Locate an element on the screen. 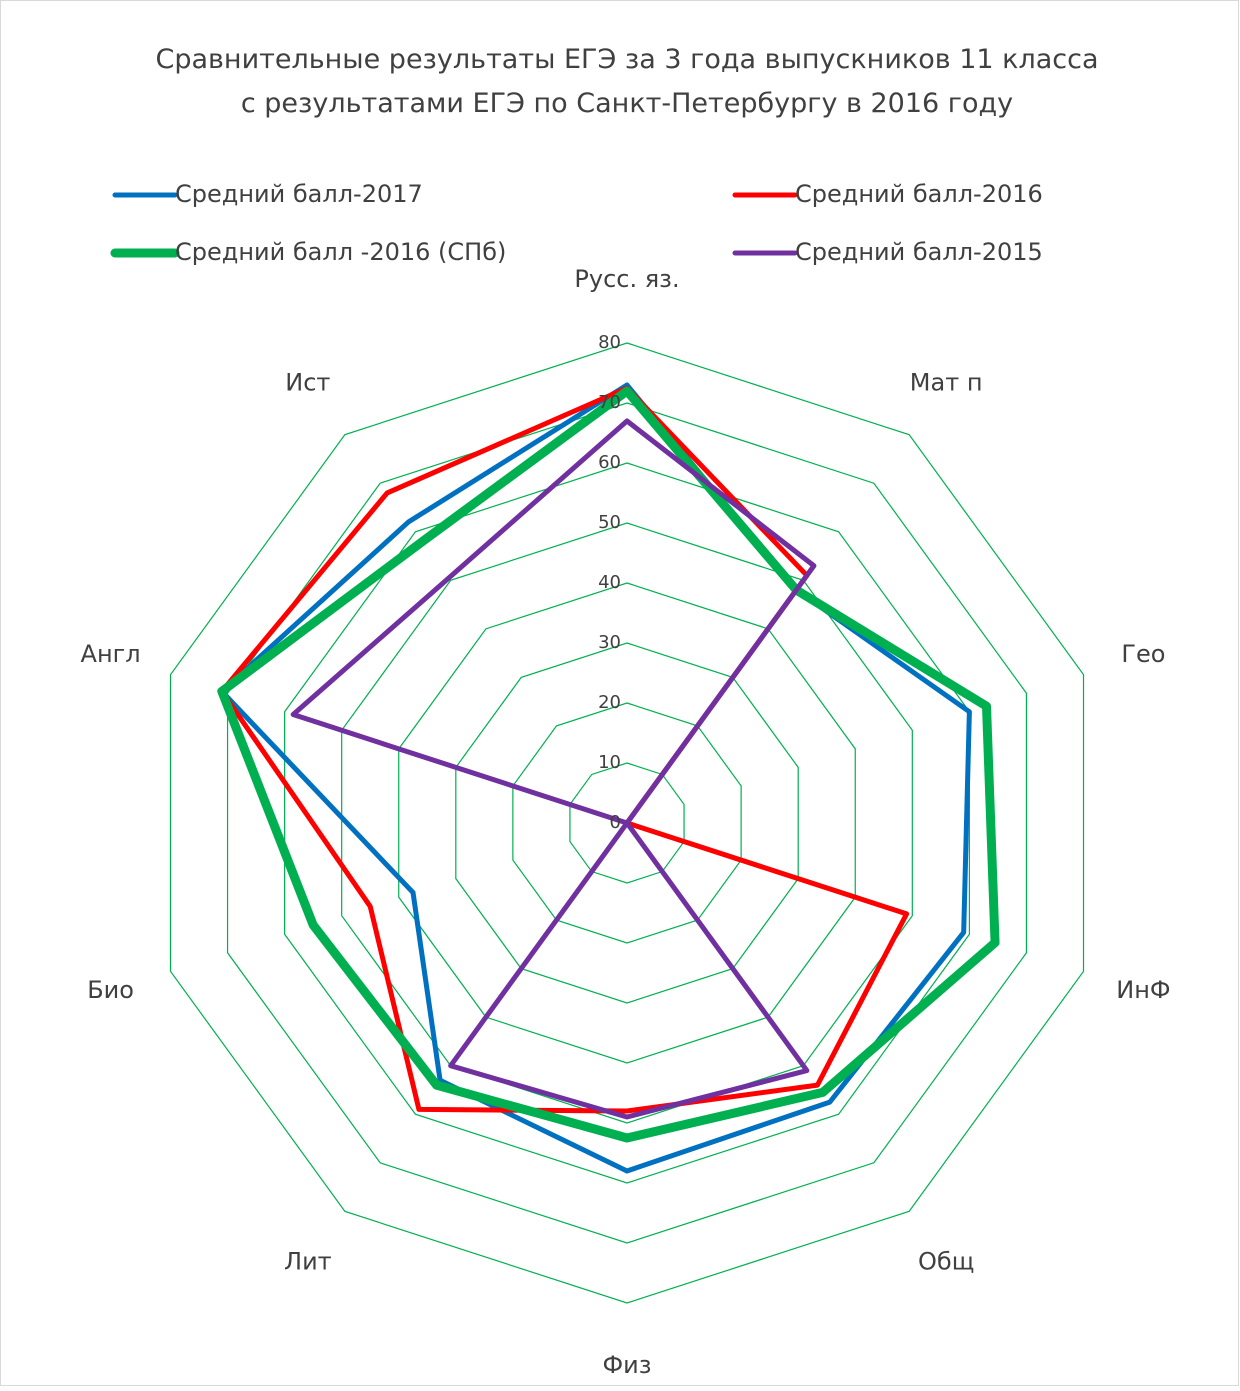  y-tick-label: 70 is located at coordinates (609, 402).